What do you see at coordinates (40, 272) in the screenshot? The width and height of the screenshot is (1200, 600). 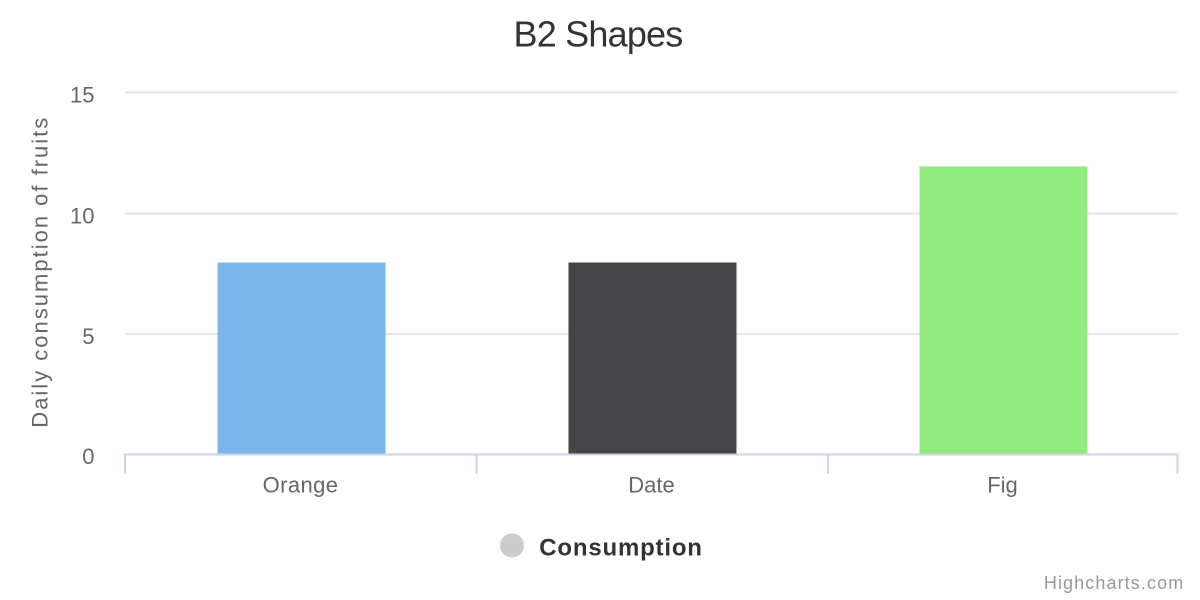 I see `svg-text: Daily consumption of fruits` at bounding box center [40, 272].